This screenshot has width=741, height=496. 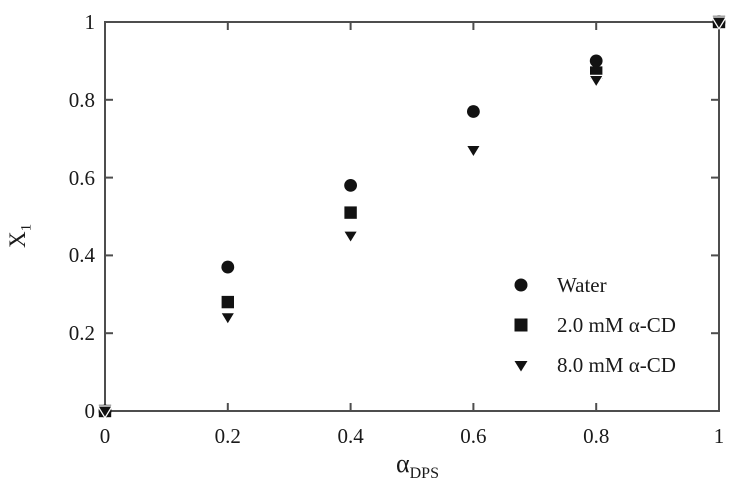 I want to click on y-axis-label: X1, so click(x=20, y=235).